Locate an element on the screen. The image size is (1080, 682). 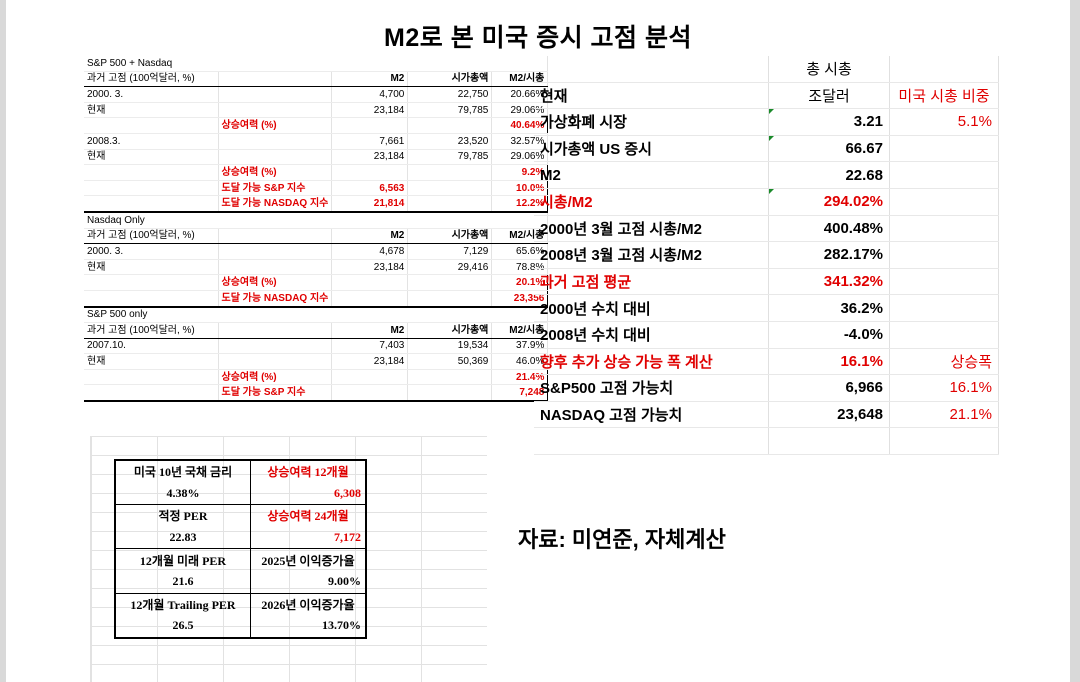
row-value: 16.1% is located at coordinates (829, 362).